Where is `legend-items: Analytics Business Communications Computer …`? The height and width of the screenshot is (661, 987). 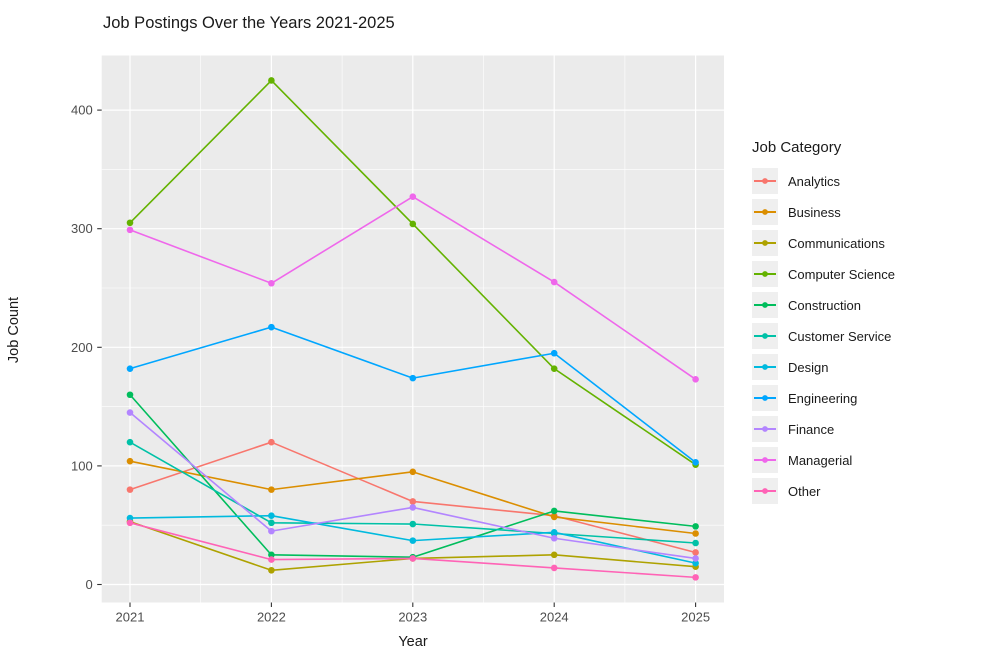
legend-items: Analytics Business Communications Computer … is located at coordinates (823, 336).